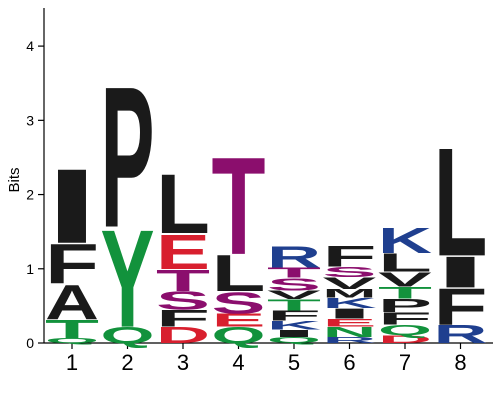 The height and width of the screenshot is (400, 500). Describe the element at coordinates (30, 195) in the screenshot. I see `y-tick-label: 2` at that location.